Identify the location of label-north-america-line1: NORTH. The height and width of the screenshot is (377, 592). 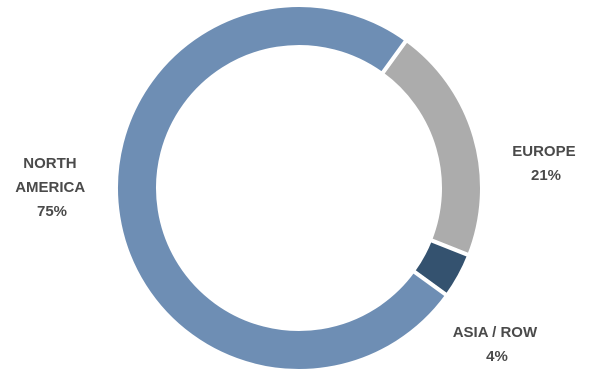
(49, 163).